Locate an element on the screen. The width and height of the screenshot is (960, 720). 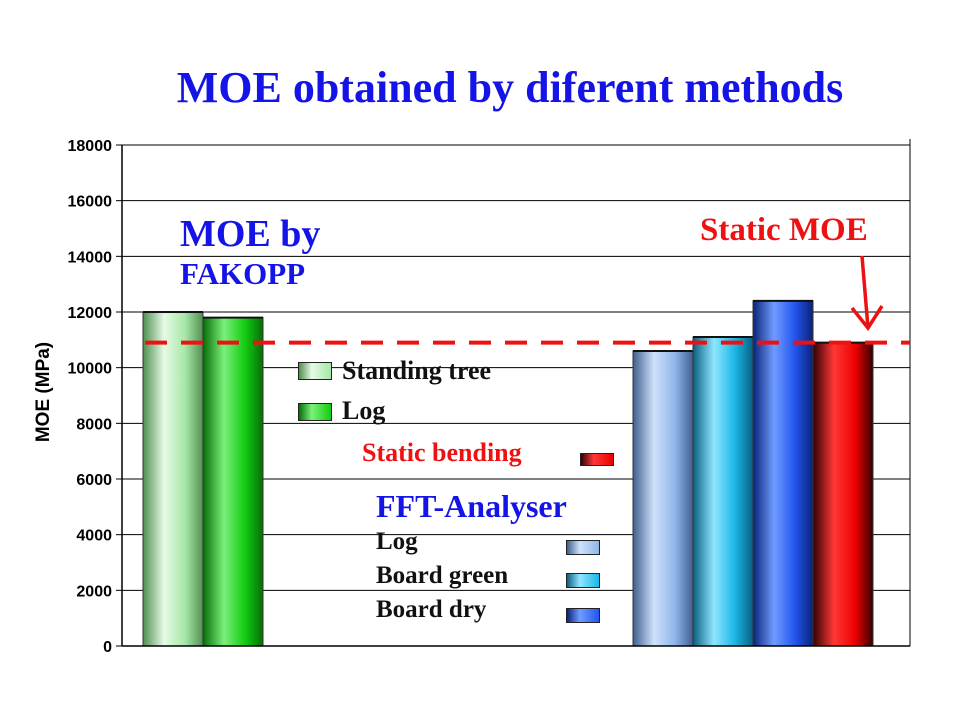
legend-swatch-board-dry is located at coordinates (583, 615).